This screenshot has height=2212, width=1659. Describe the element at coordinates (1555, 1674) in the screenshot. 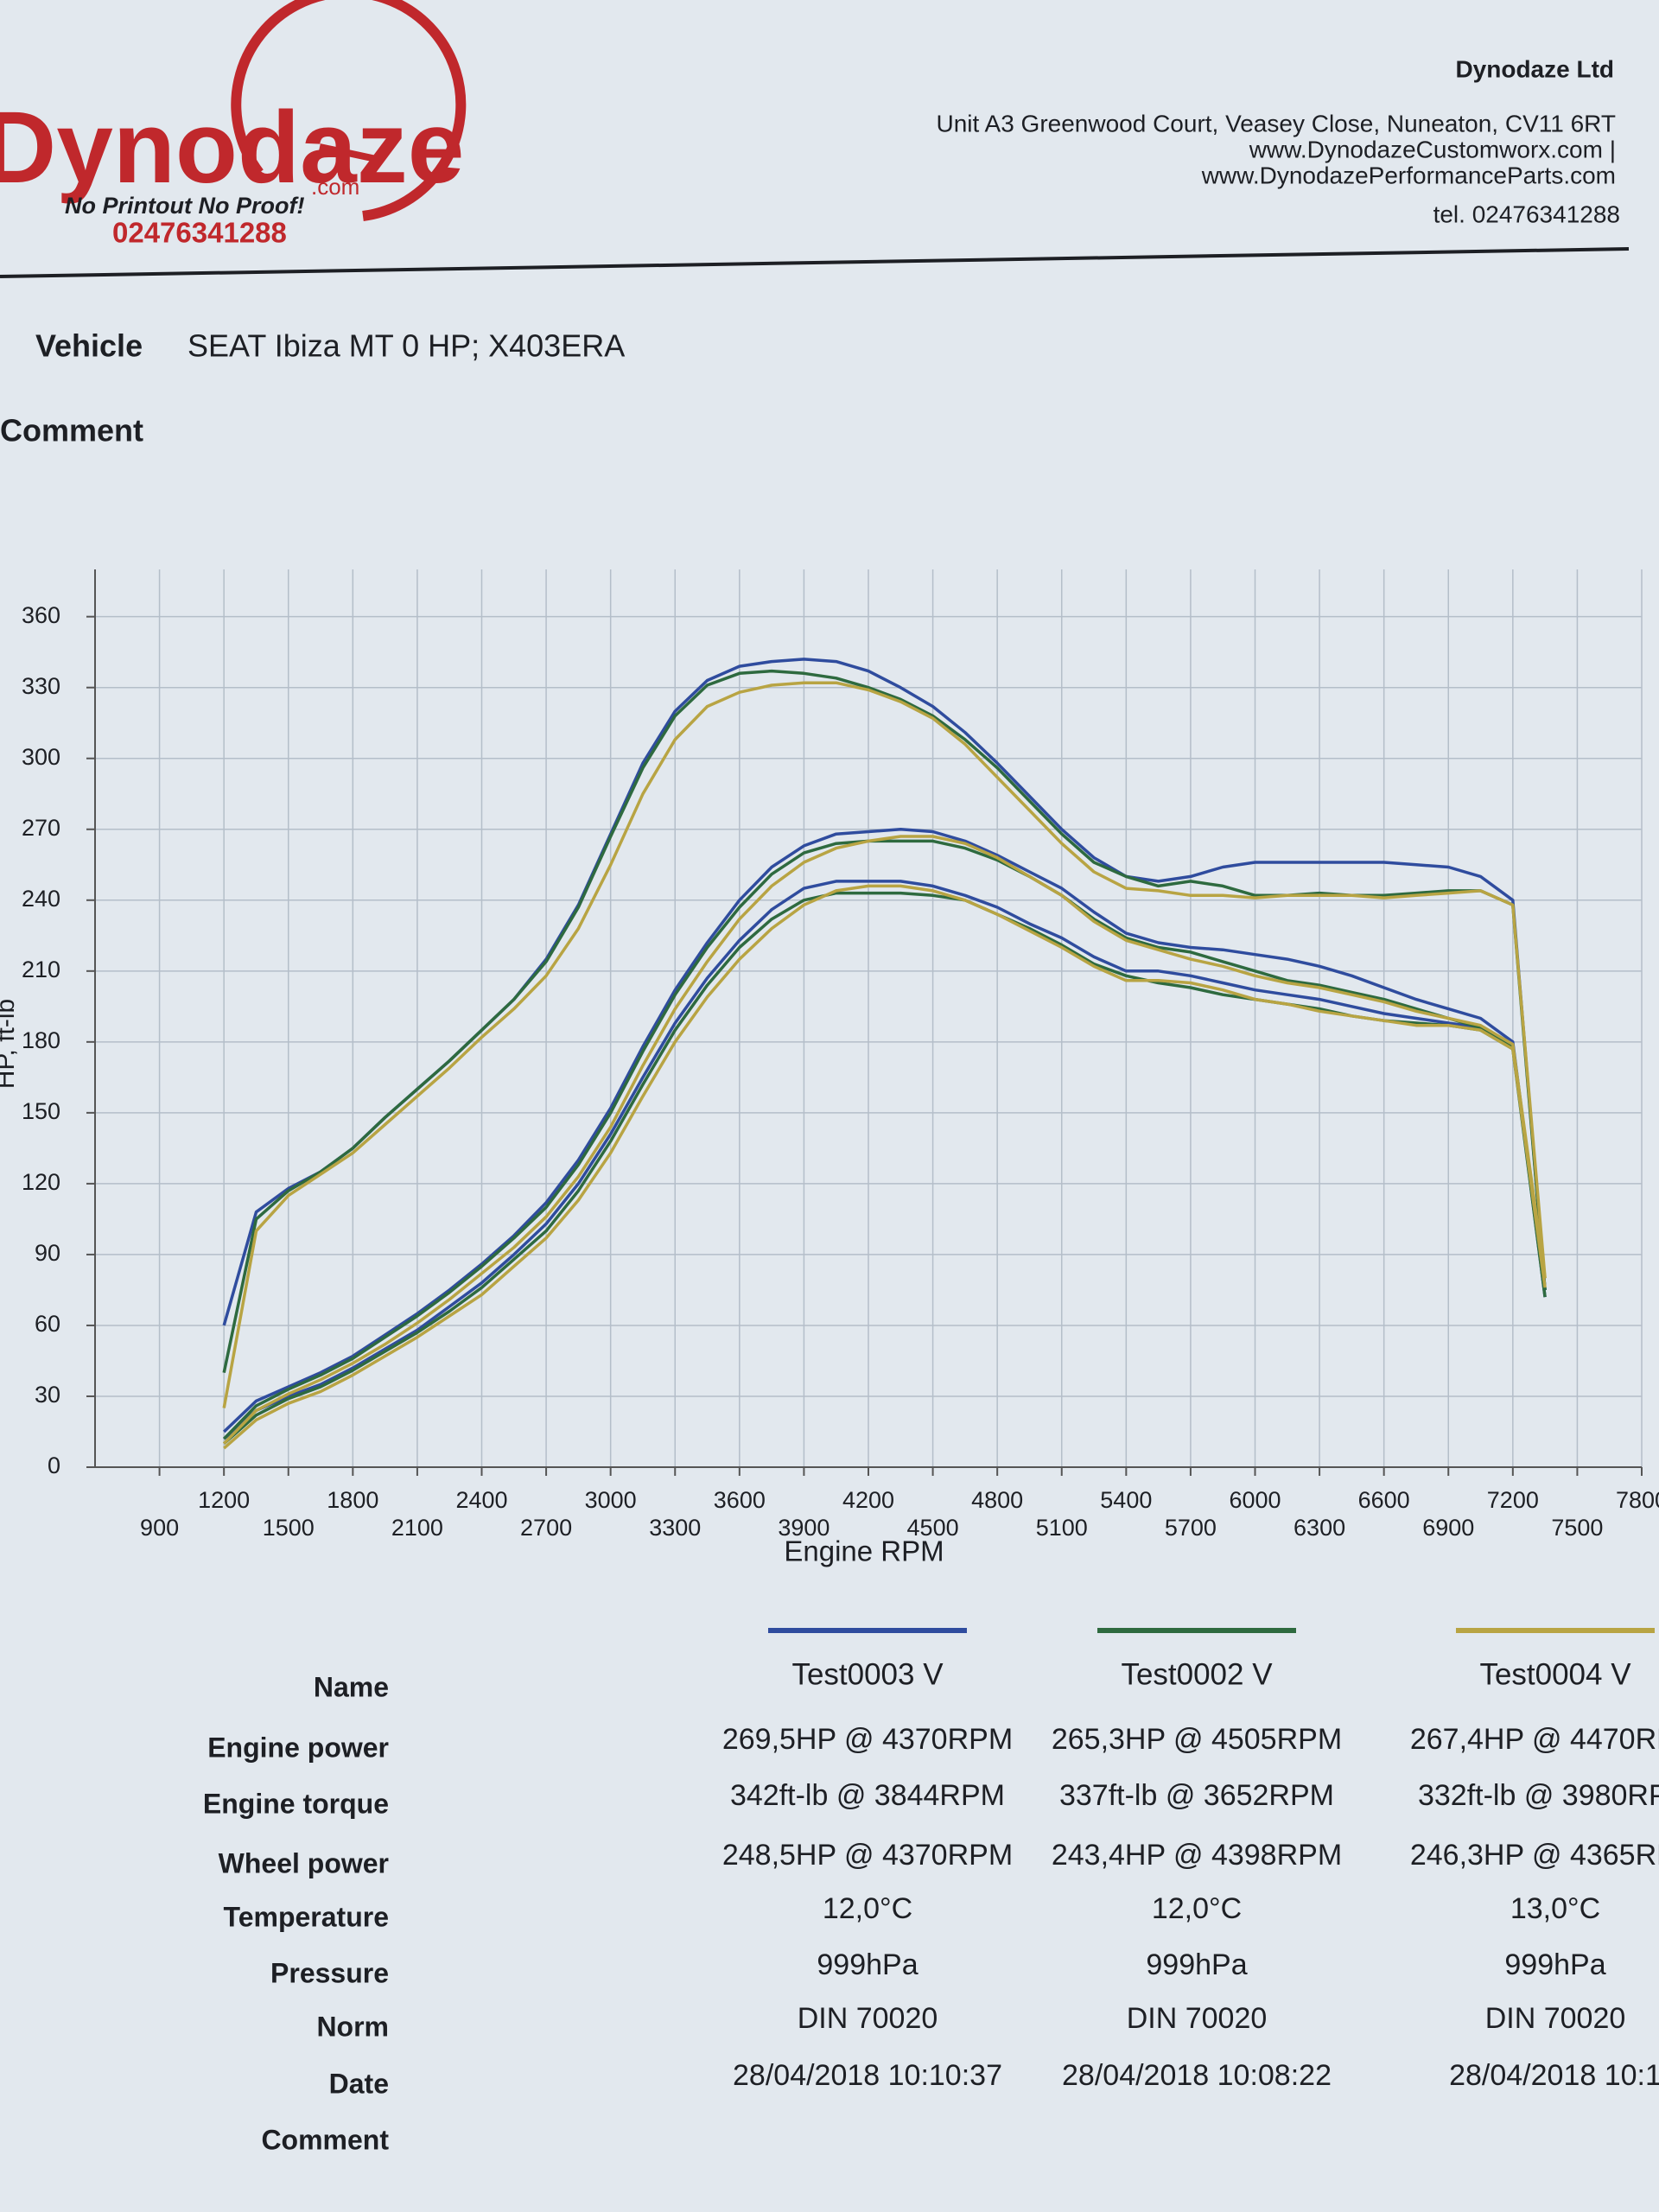

I see `legend-name: Test0004 V` at that location.